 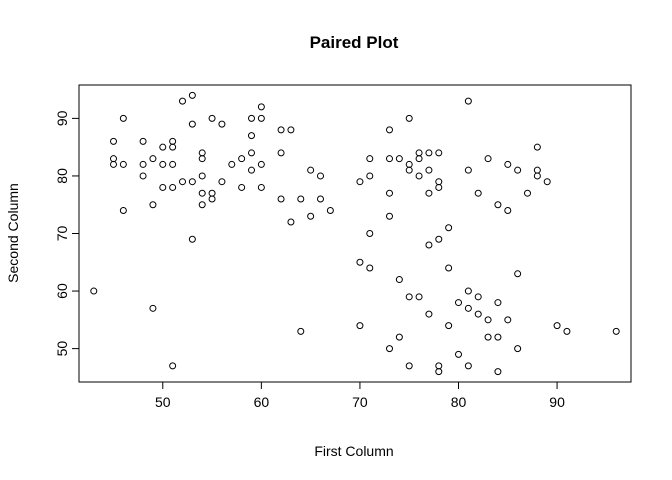 I want to click on y-tick-label: 50, so click(x=62, y=349).